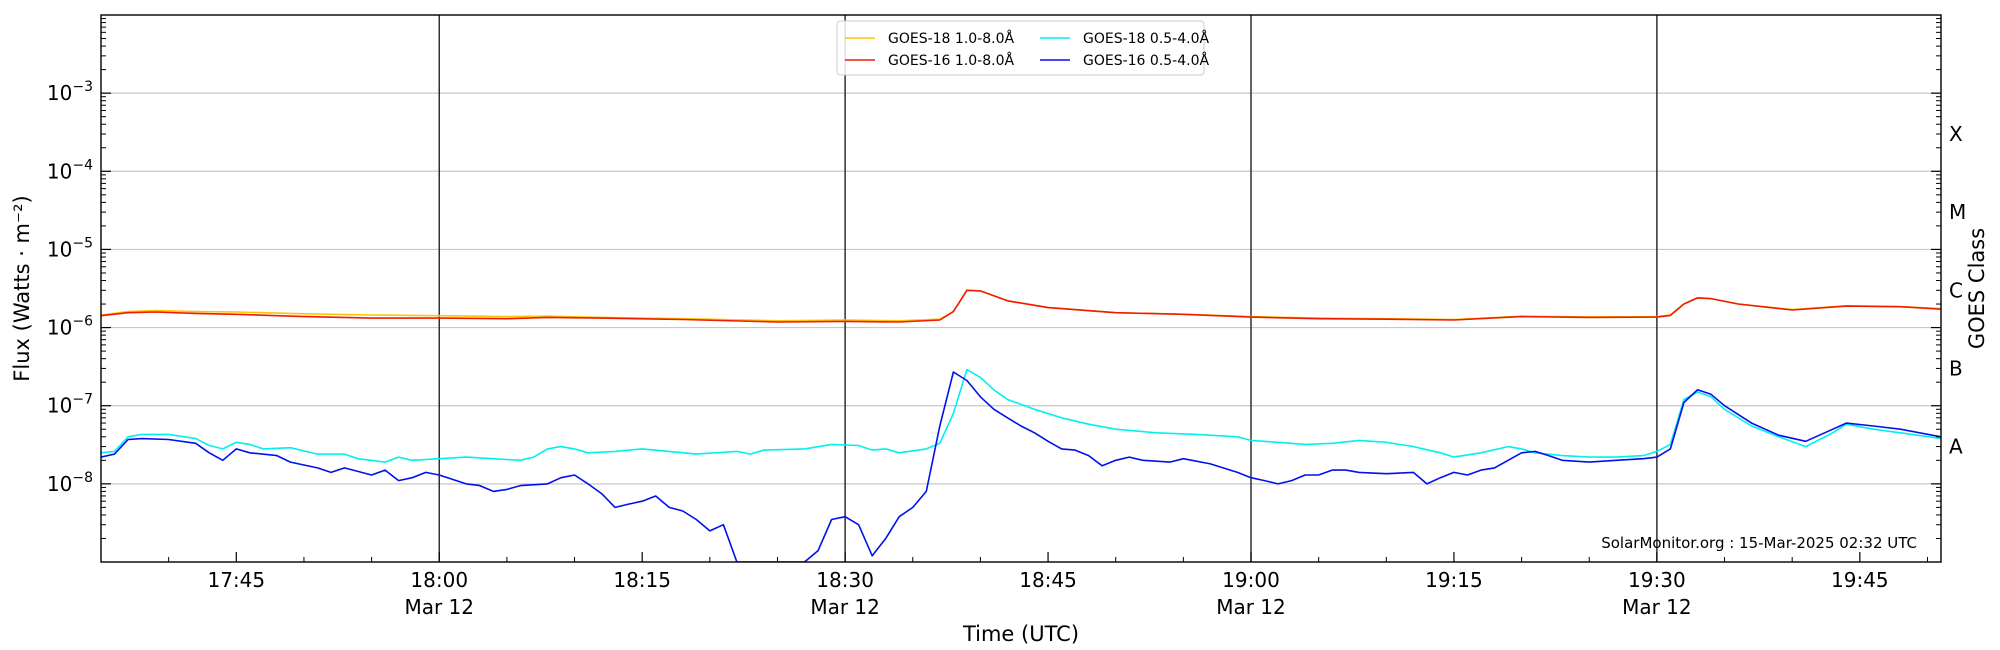 This screenshot has height=650, width=2000. What do you see at coordinates (951, 60) in the screenshot?
I see `legend-label: GOES-16 1.0-8.0Å` at bounding box center [951, 60].